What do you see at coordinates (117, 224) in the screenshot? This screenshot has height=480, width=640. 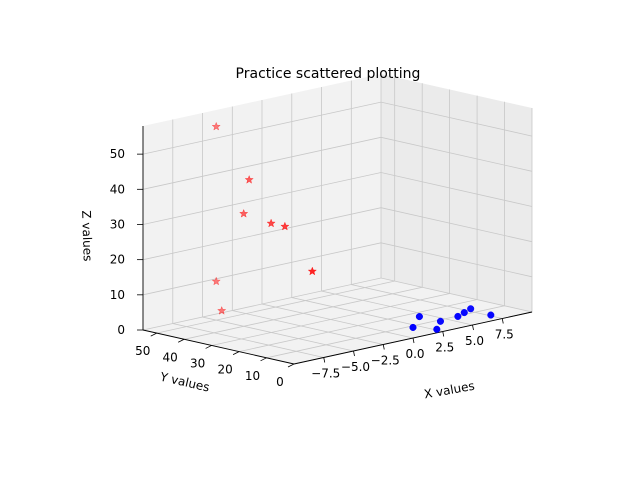 I see `z-tick-label: 30` at bounding box center [117, 224].